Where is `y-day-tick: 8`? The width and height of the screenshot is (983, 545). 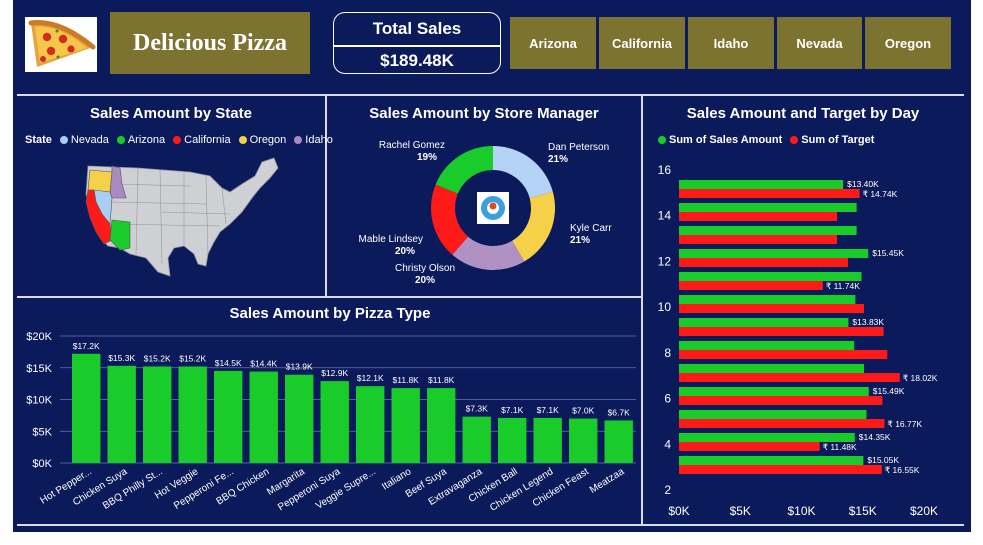 y-day-tick: 8 is located at coordinates (667, 353).